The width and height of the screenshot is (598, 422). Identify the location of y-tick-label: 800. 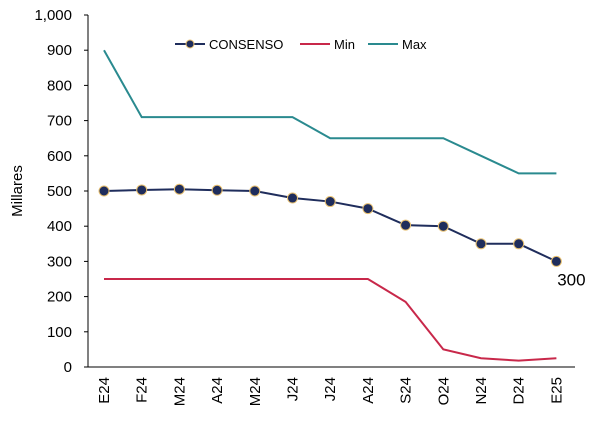
(59, 85).